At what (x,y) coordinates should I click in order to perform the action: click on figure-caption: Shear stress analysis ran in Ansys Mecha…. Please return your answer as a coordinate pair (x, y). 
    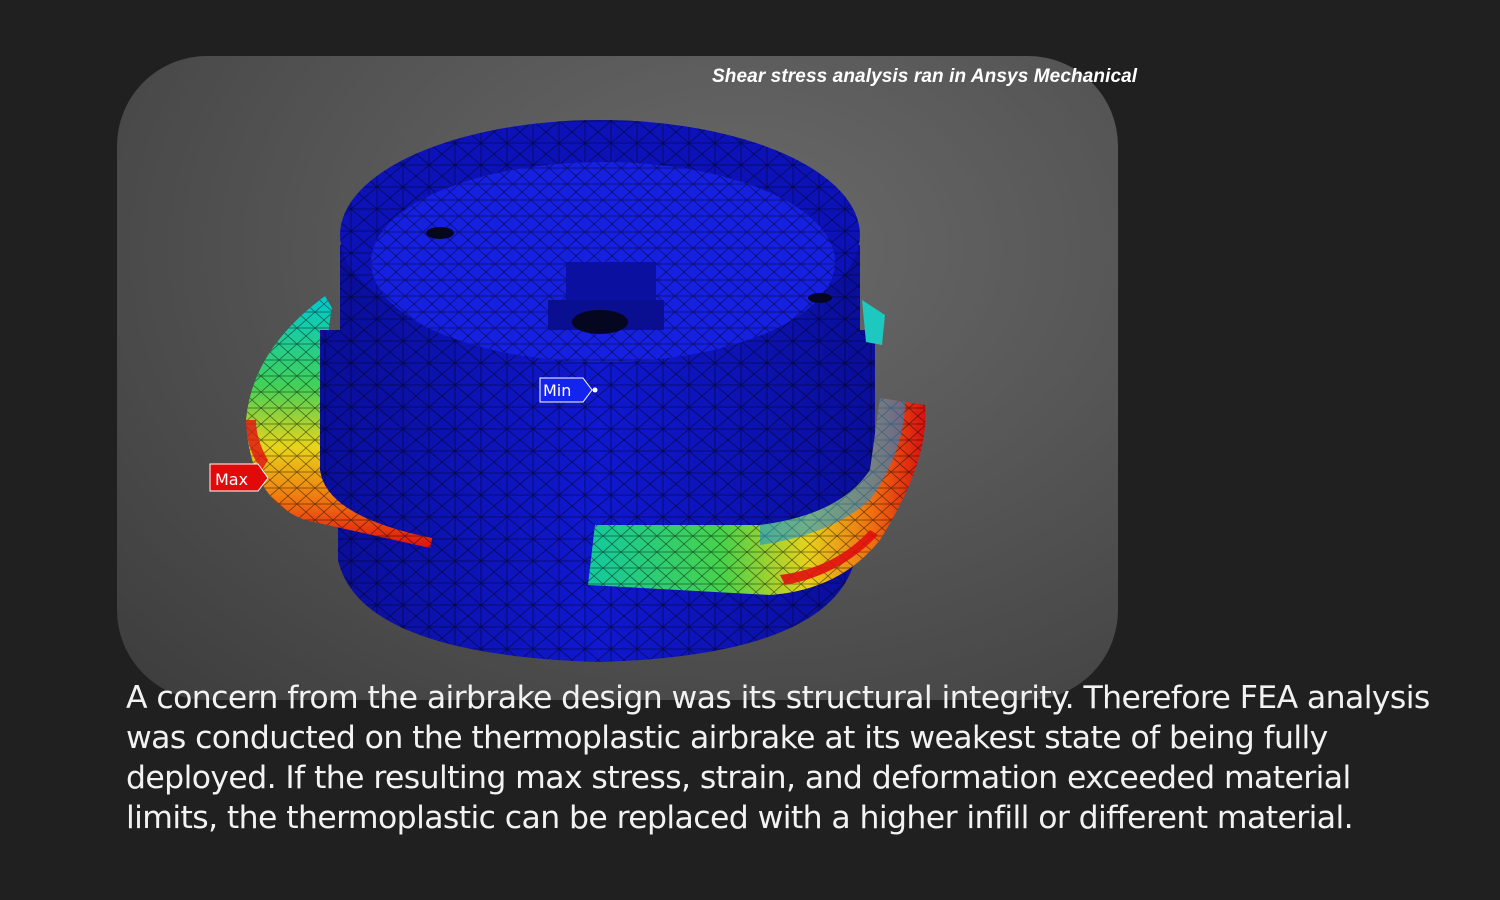
    Looking at the image, I should click on (925, 76).